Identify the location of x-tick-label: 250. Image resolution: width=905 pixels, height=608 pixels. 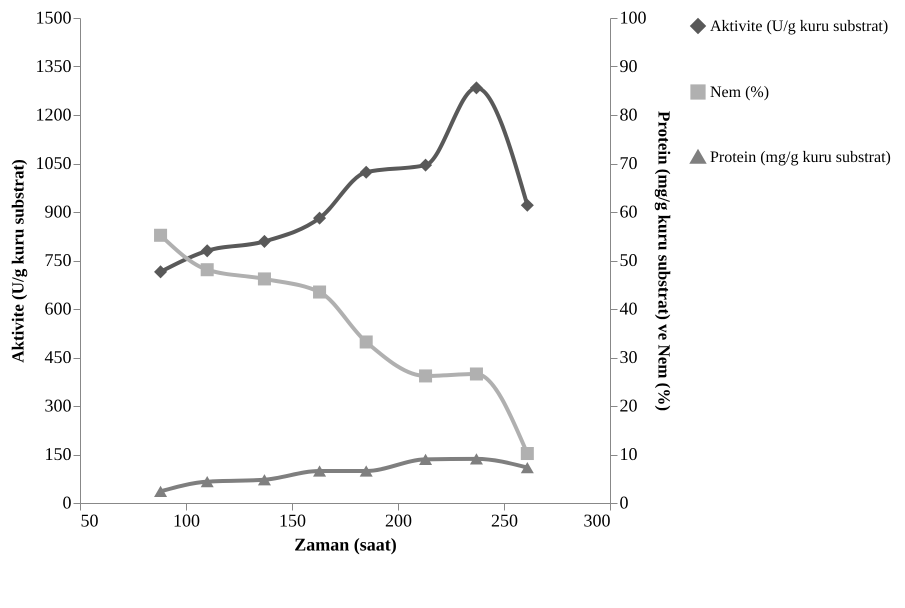
(504, 520).